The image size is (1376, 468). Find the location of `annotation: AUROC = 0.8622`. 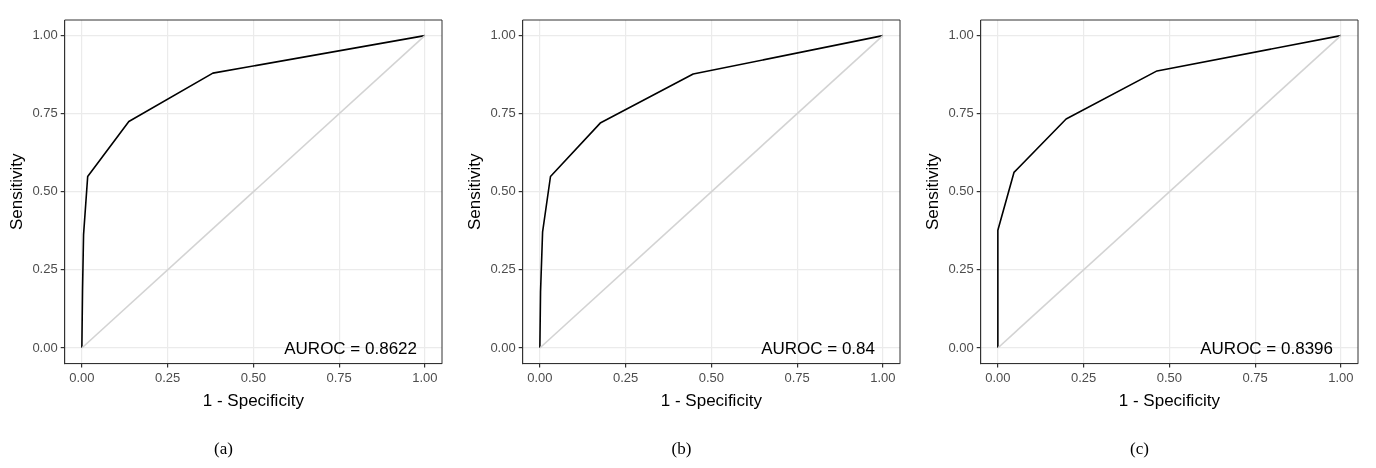

annotation: AUROC = 0.8622 is located at coordinates (350, 348).